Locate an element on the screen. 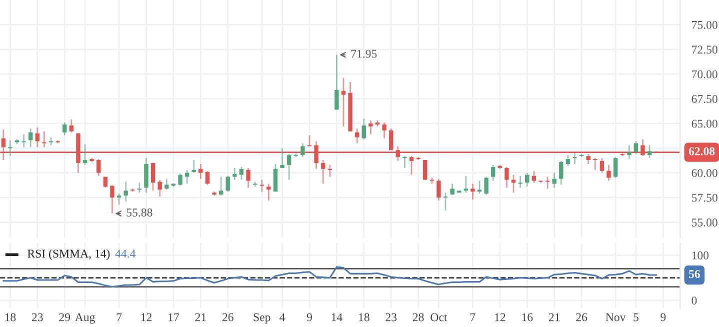  text: 56 is located at coordinates (694, 274).